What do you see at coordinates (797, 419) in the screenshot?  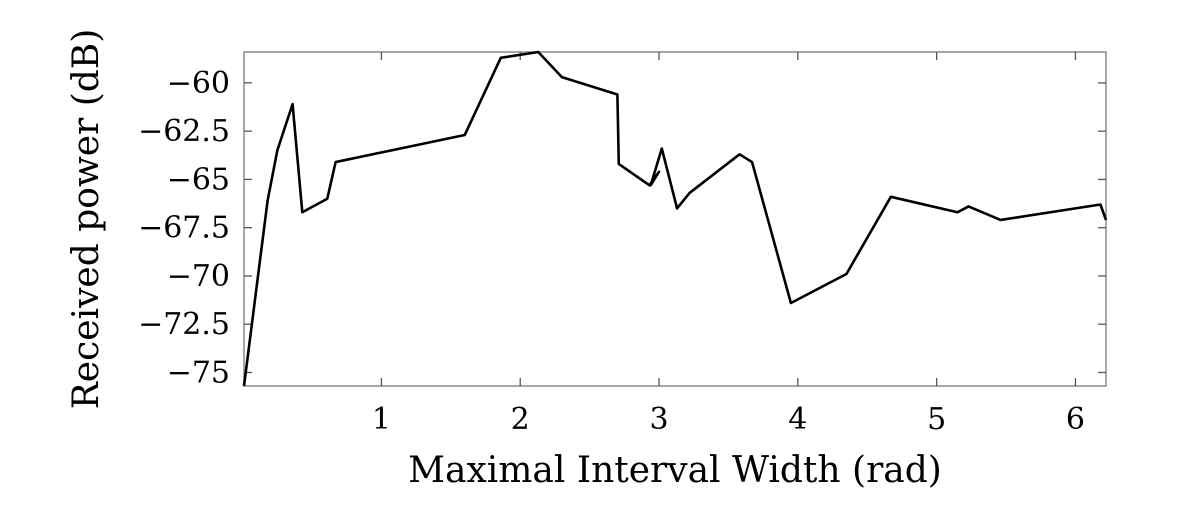 I see `x-tick-label: 4` at bounding box center [797, 419].